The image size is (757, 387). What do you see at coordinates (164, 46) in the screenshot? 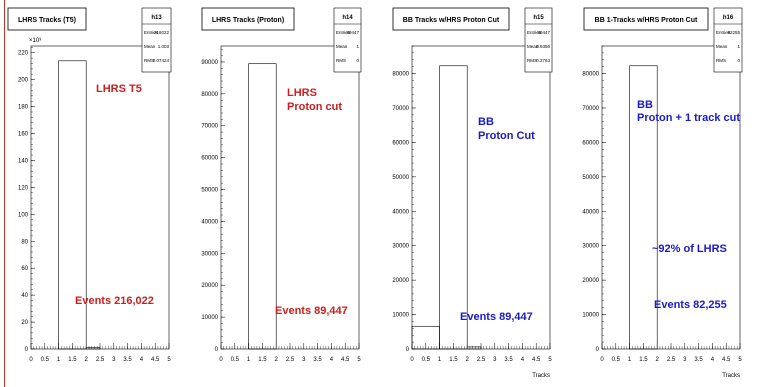
I see `stats-value: 1.003` at bounding box center [164, 46].